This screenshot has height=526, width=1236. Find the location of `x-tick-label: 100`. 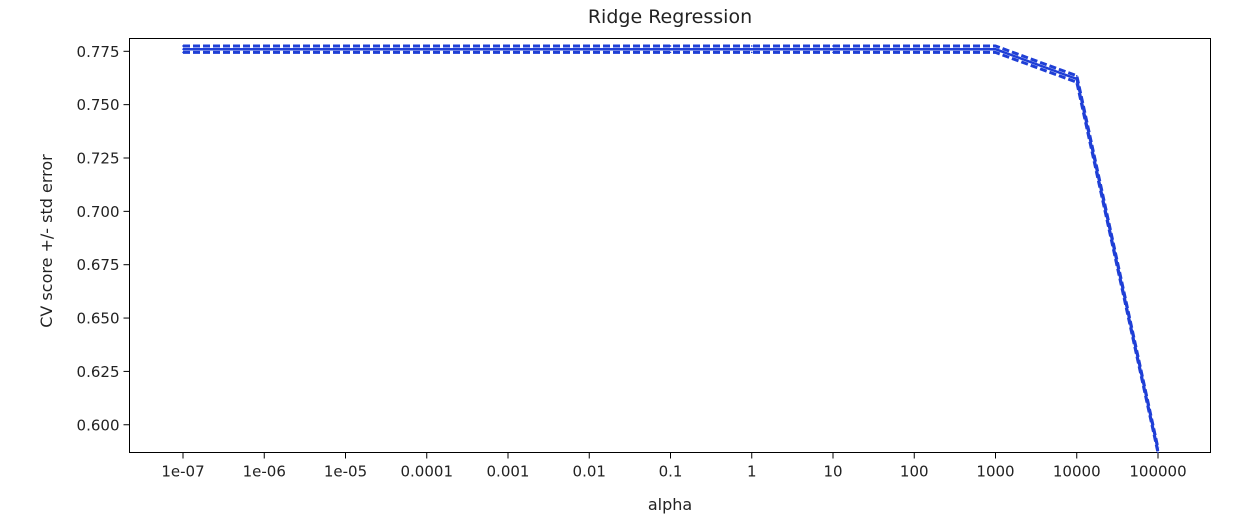

x-tick-label: 100 is located at coordinates (914, 472).